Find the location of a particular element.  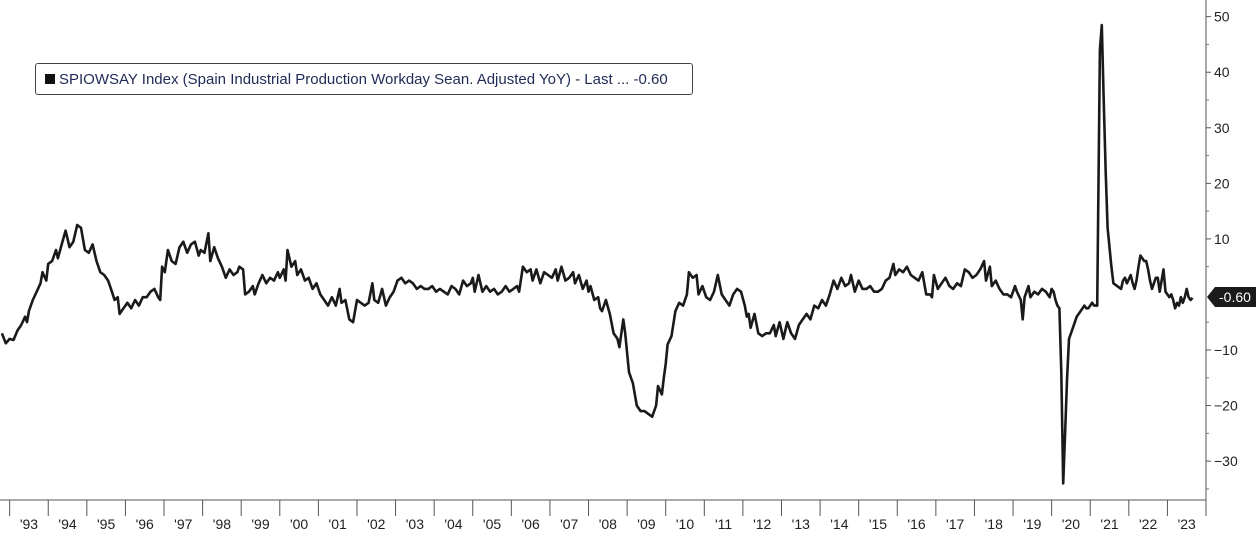

x-tick-label: '20 is located at coordinates (1071, 524).